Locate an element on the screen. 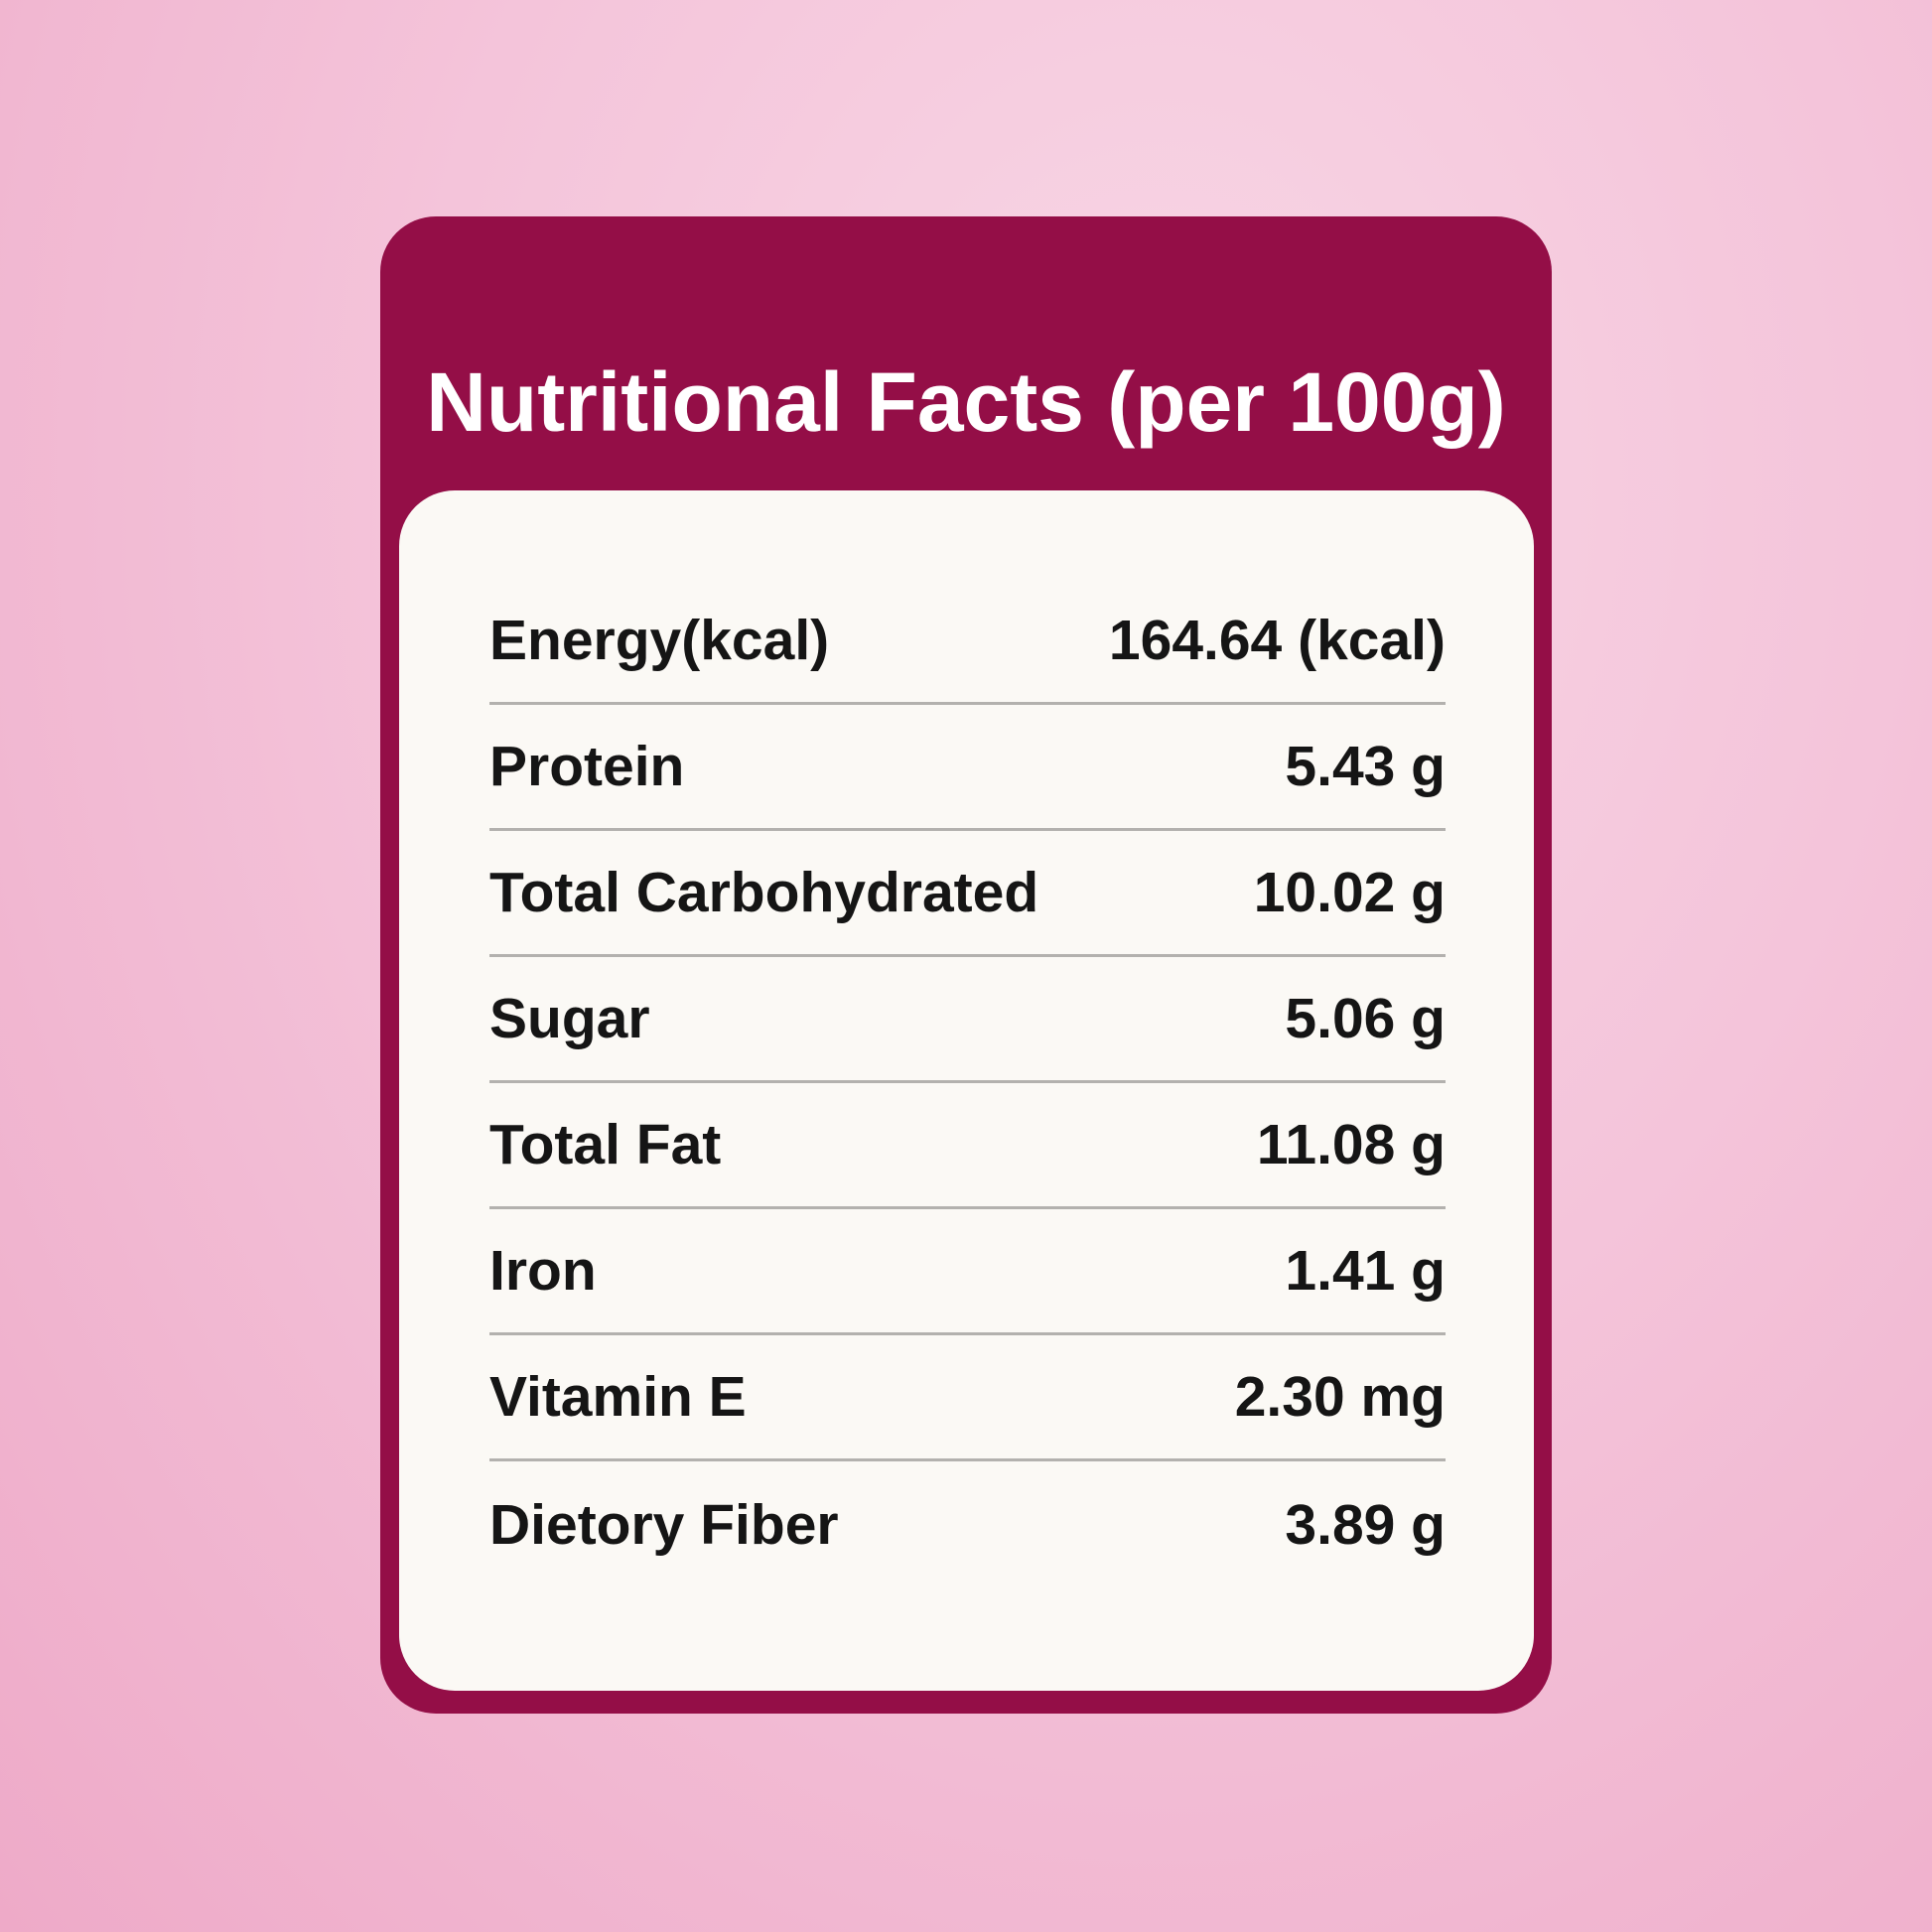 This screenshot has width=1932, height=1932. nutrient-name: Energy(kcal) is located at coordinates (659, 641).